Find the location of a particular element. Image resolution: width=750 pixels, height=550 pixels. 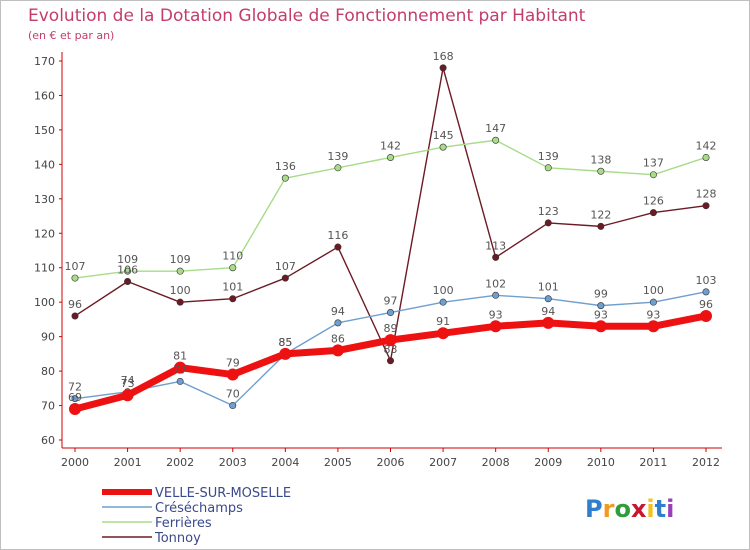

data-label-tonnoy: 107 is located at coordinates (285, 266).